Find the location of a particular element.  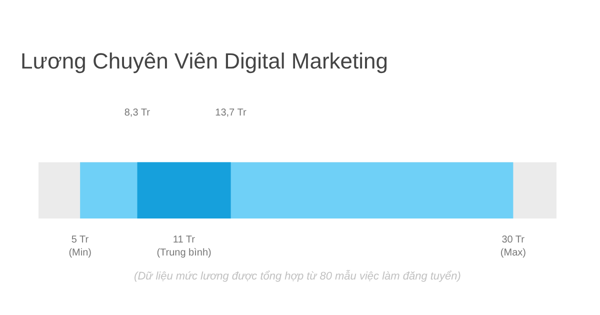

x2-tick-label: 8,3 Tr is located at coordinates (137, 113).